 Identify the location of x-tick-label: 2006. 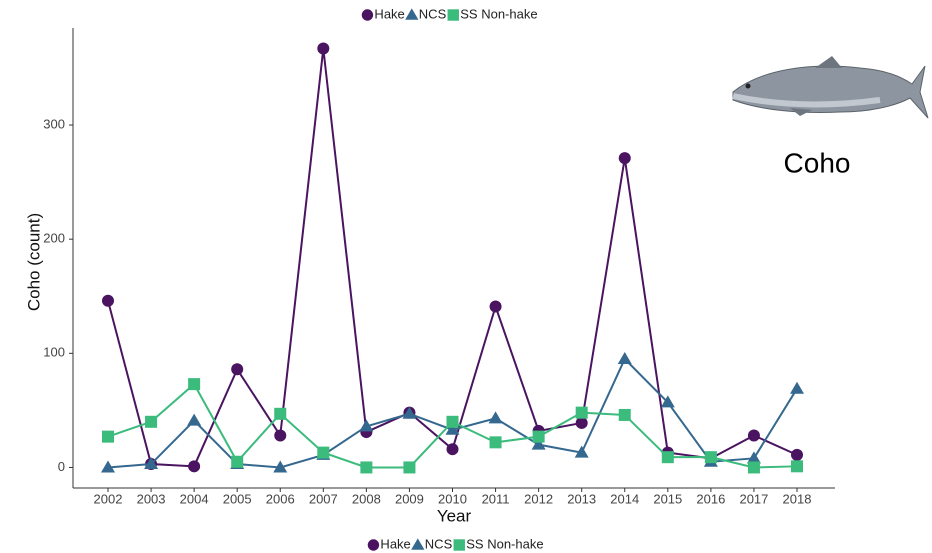
(280, 498).